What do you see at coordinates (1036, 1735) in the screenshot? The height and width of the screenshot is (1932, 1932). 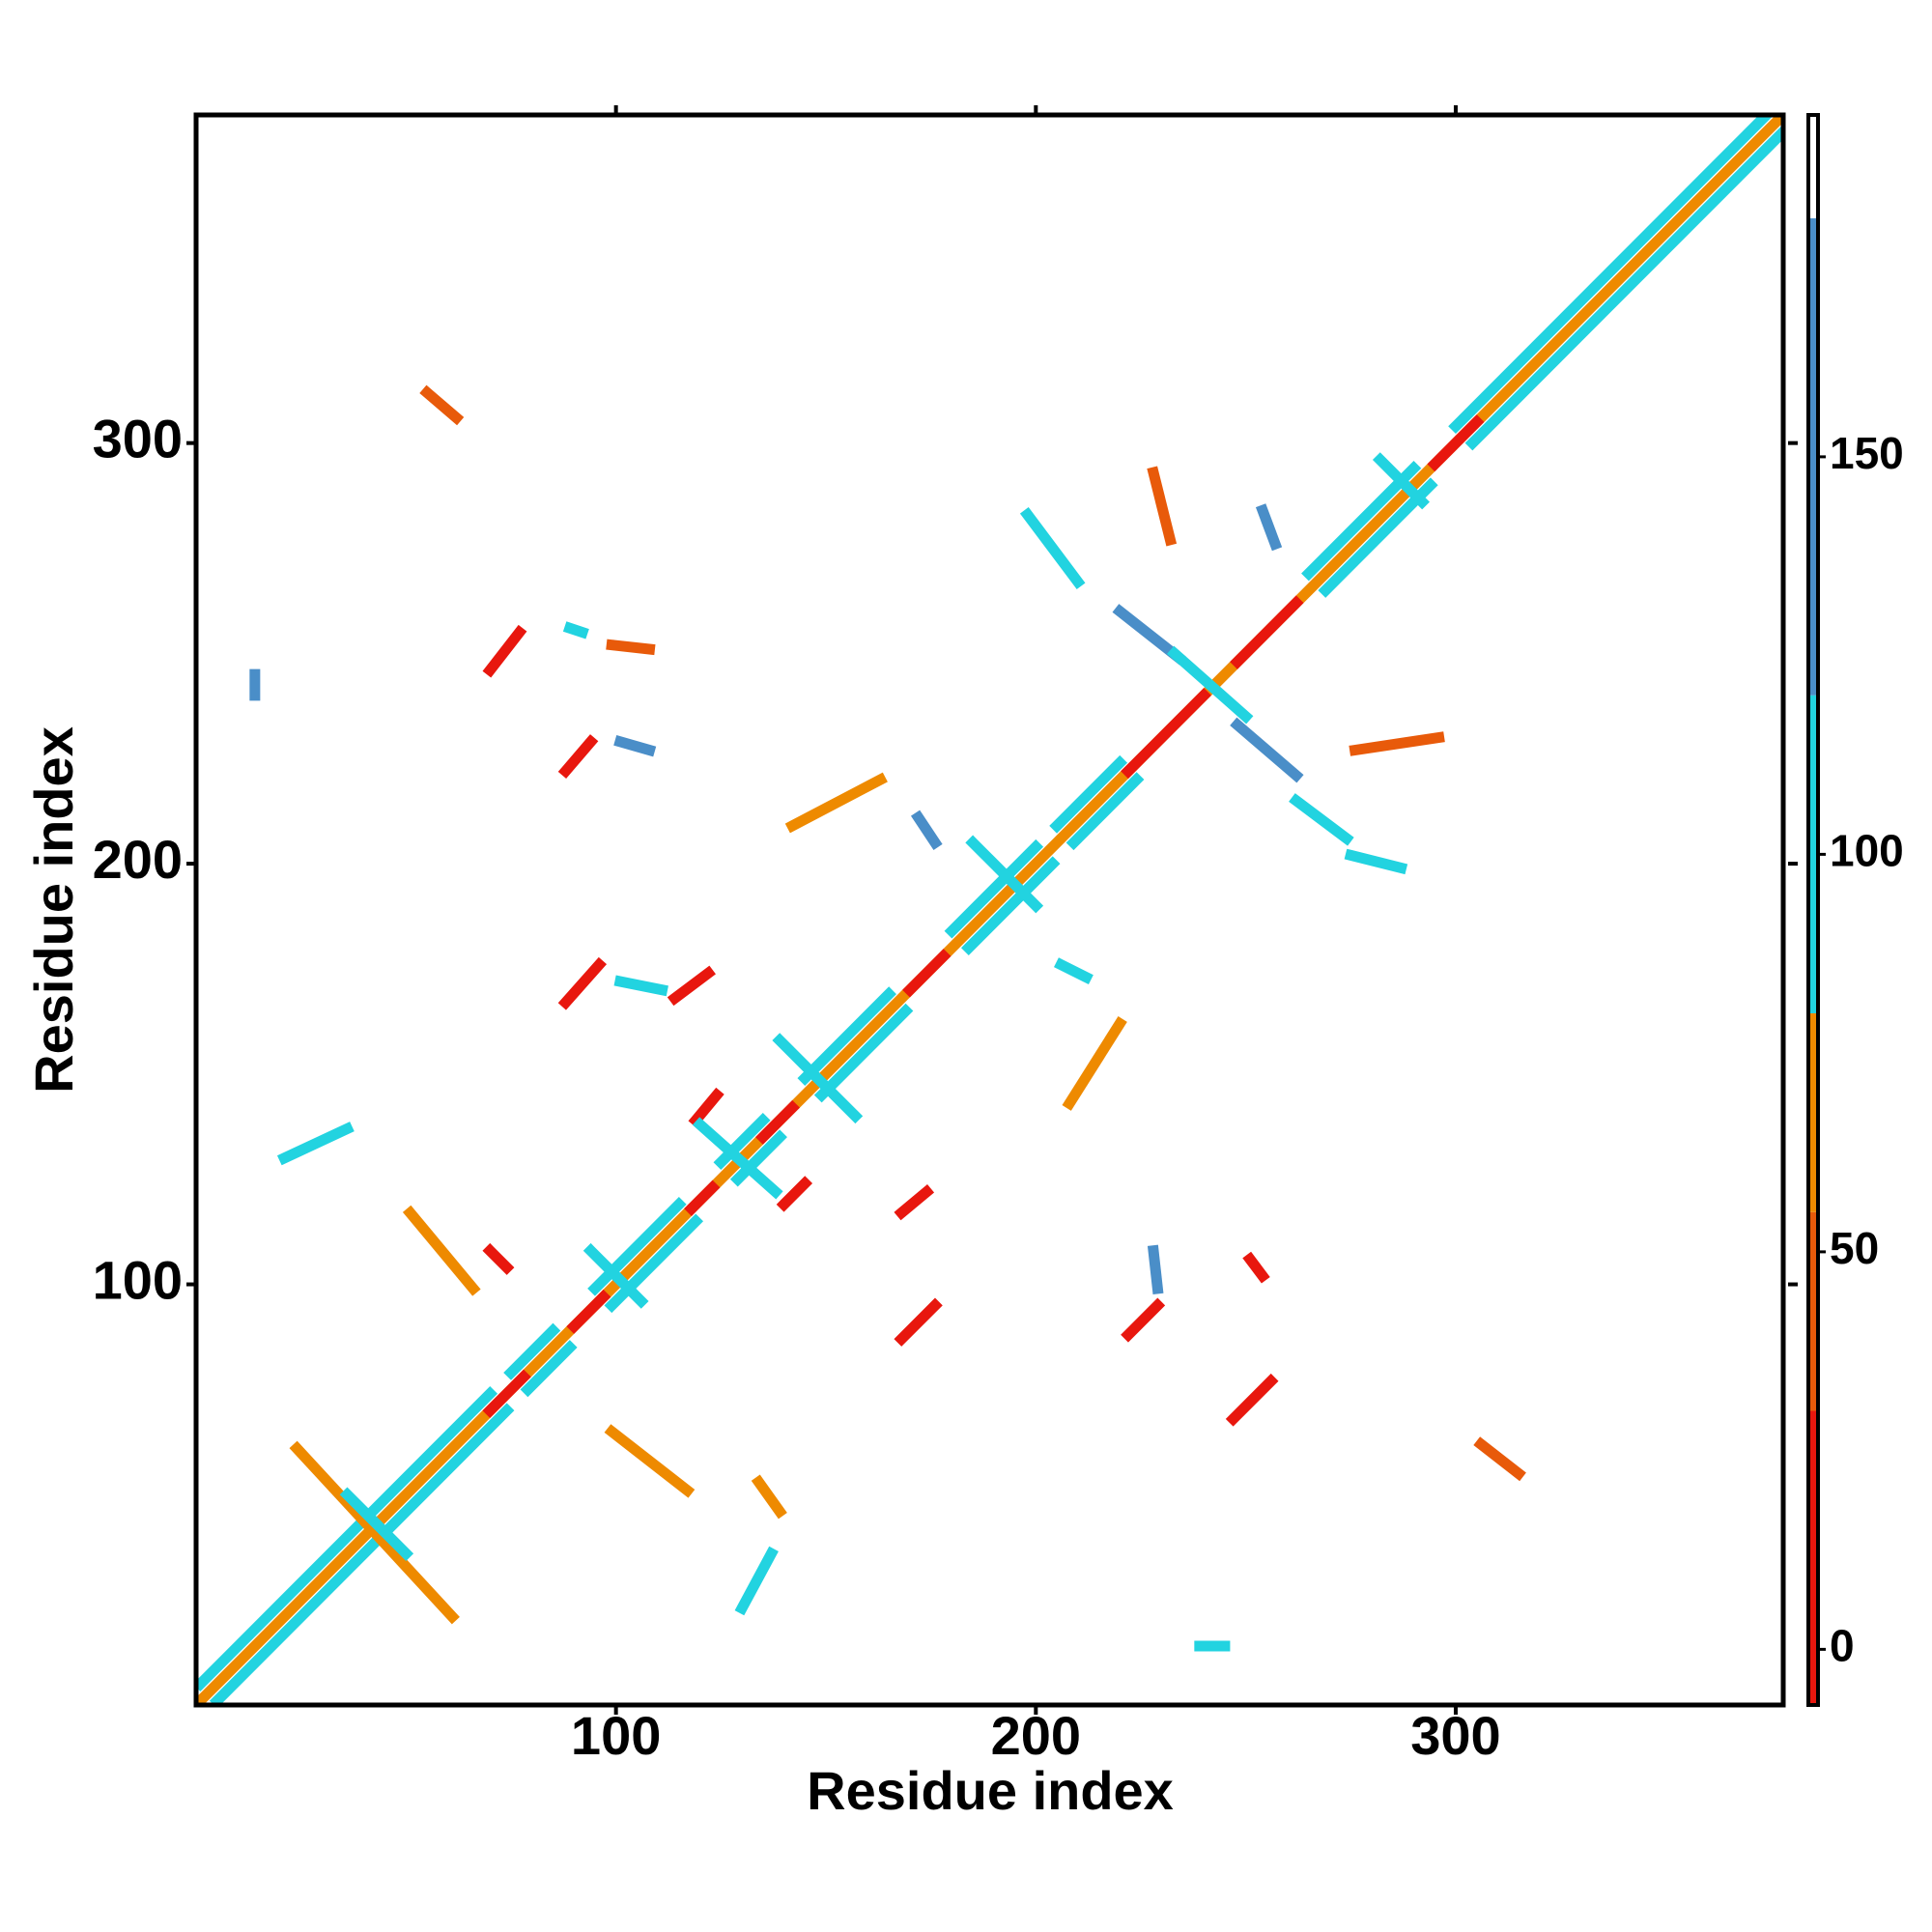 I see `x-tick-label: 200` at bounding box center [1036, 1735].